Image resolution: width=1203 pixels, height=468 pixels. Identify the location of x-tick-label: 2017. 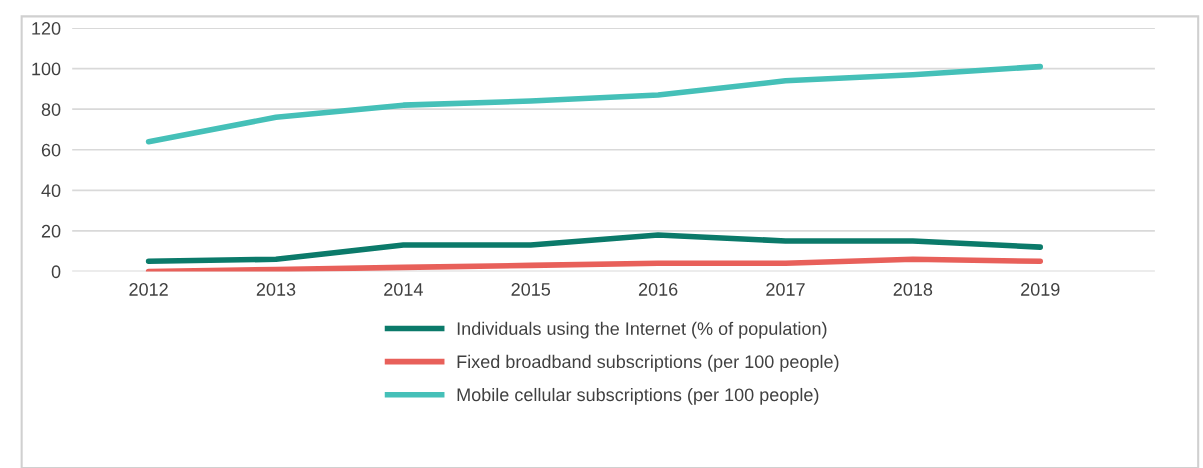
(785, 289).